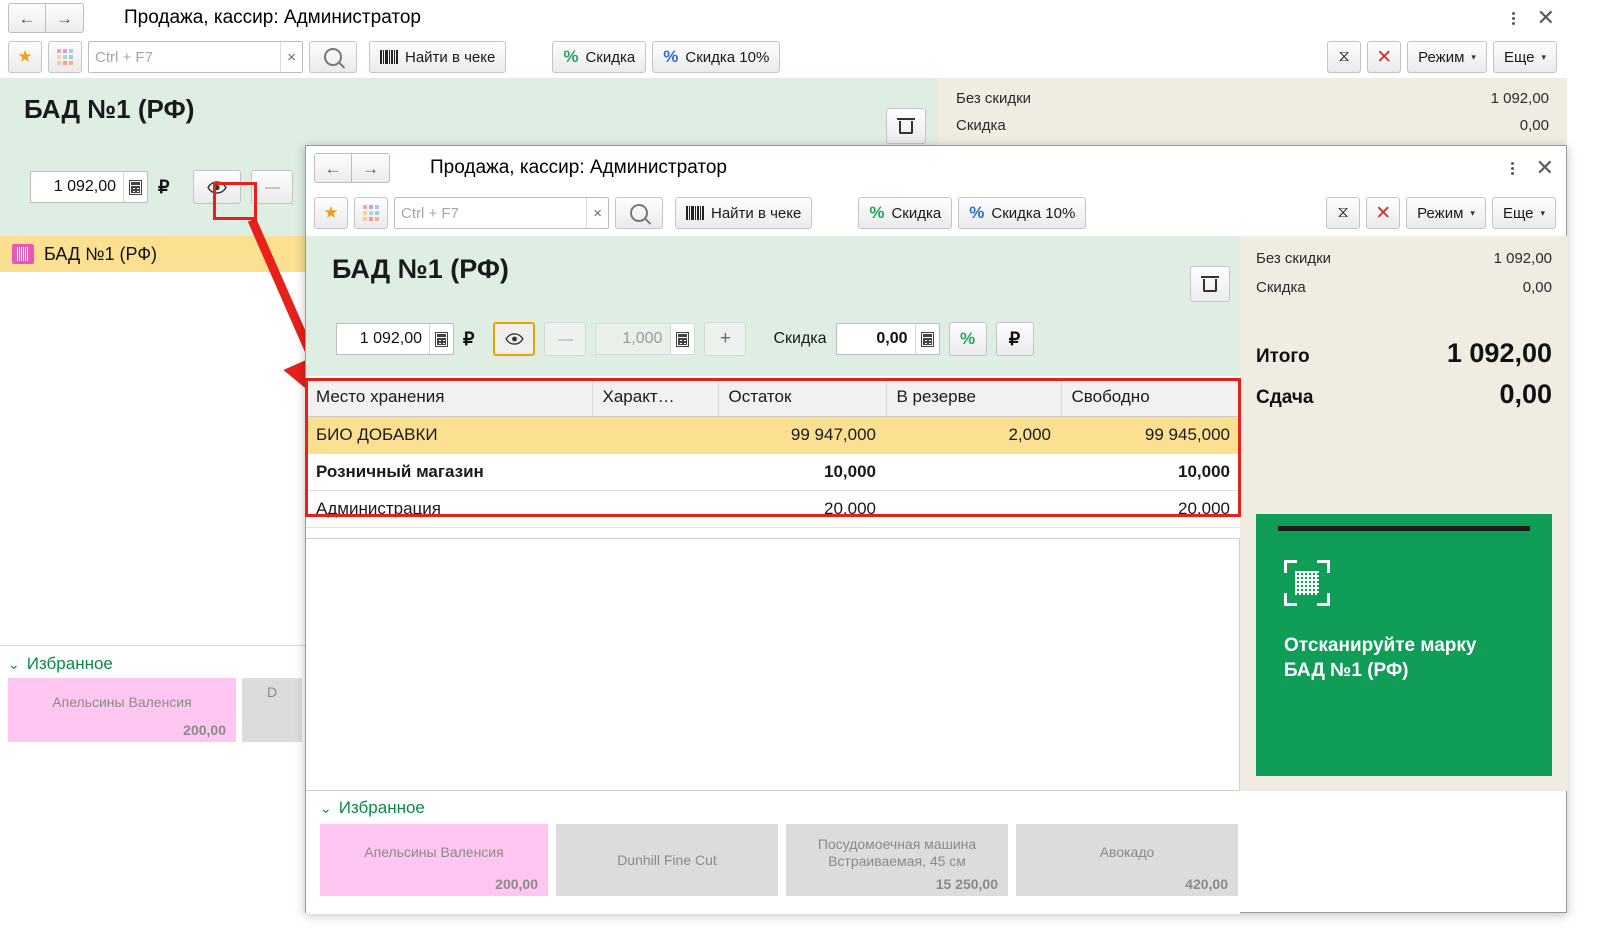  Describe the element at coordinates (1404, 287) in the screenshot. I see `discount-row: Скидка 0,00` at that location.